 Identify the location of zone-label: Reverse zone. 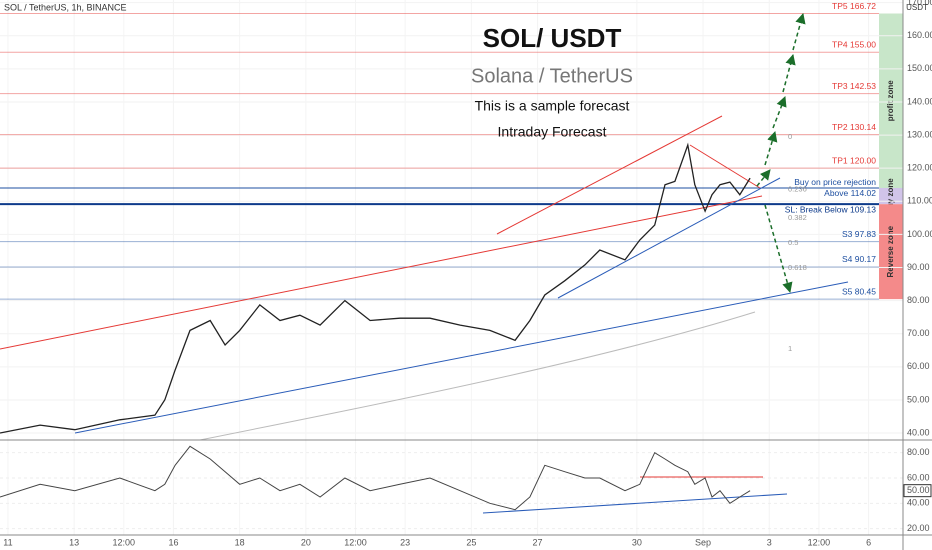
(890, 251).